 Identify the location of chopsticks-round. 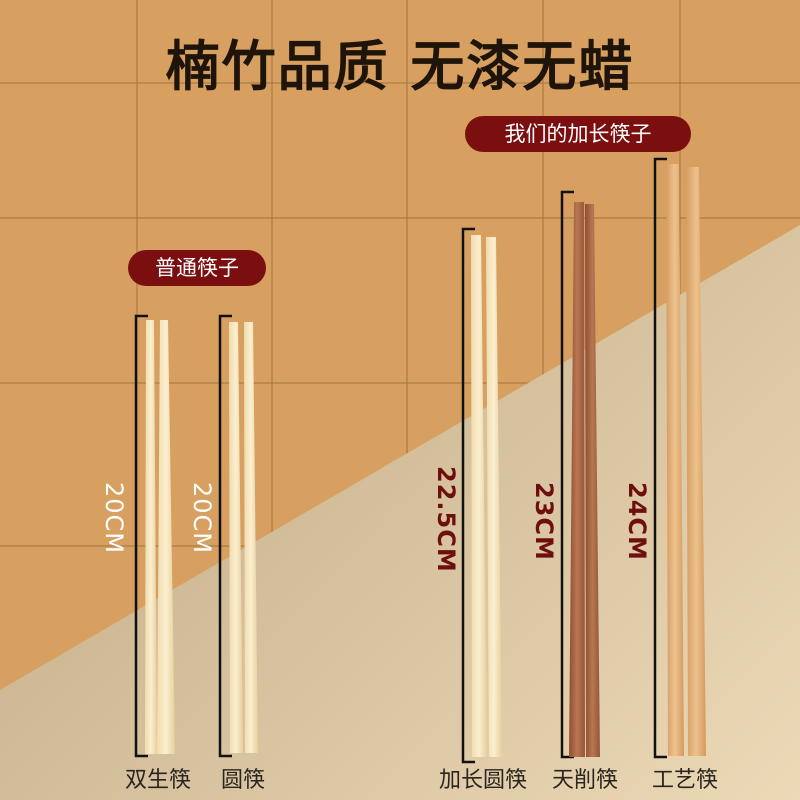
(243, 537).